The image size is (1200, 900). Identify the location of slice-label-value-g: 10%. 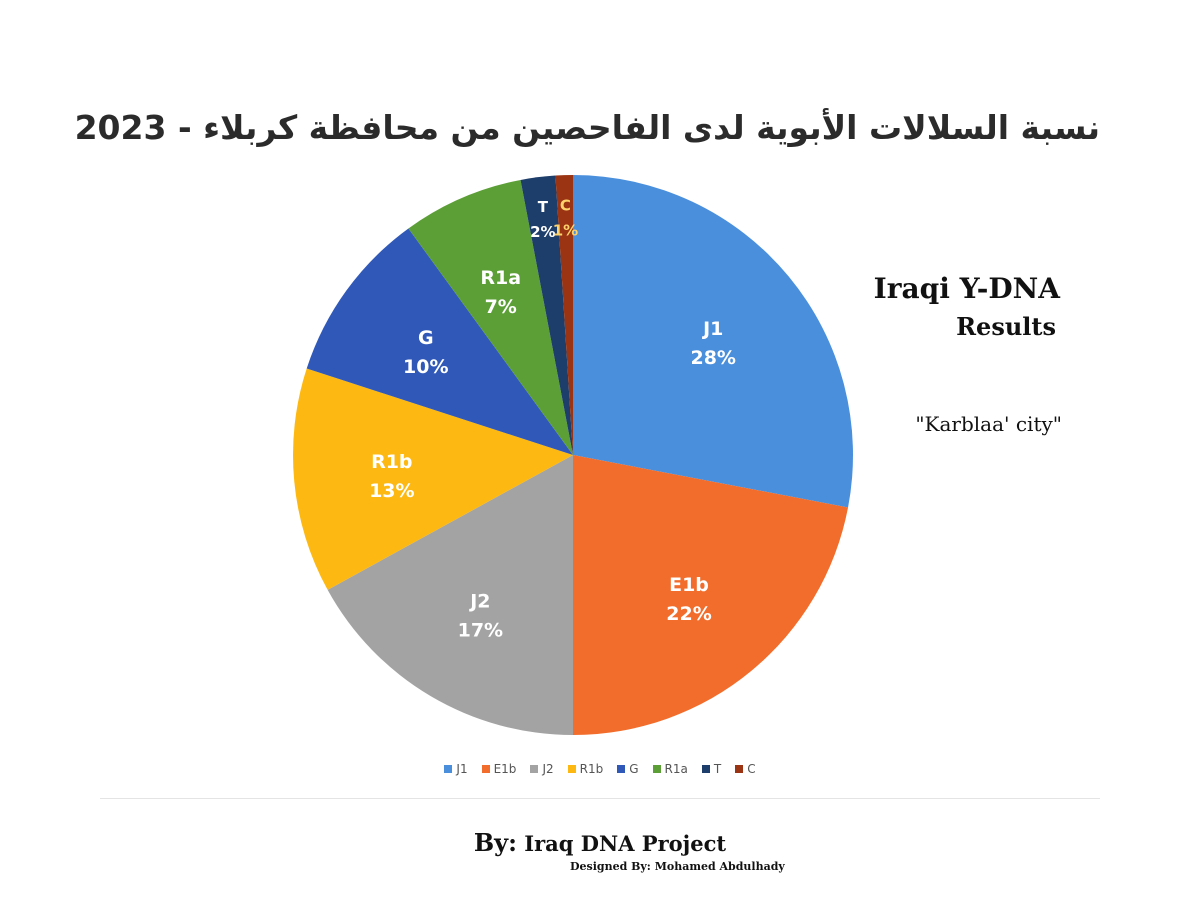
(425, 367).